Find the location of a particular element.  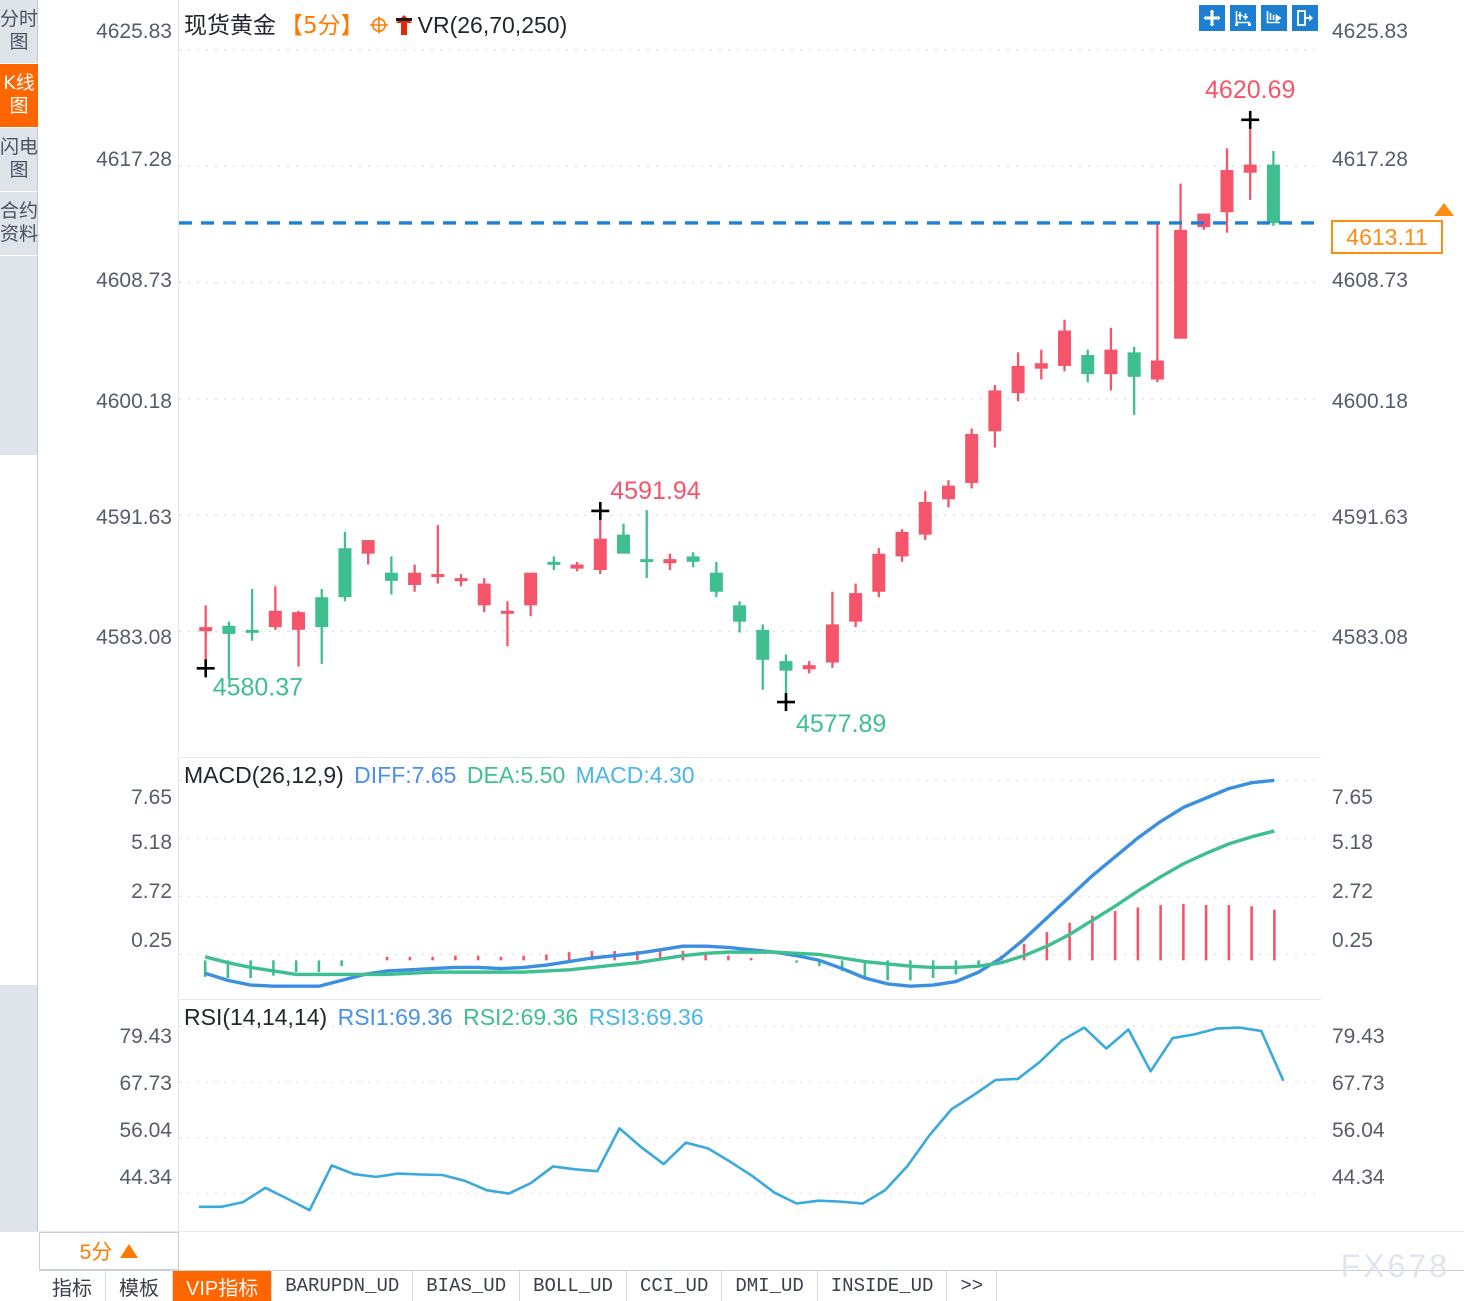

tab-label: INSIDE_UD is located at coordinates (882, 1286).